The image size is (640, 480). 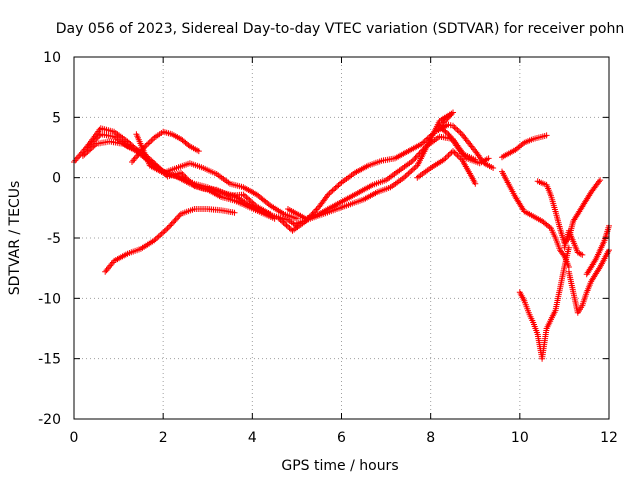 What do you see at coordinates (341, 438) in the screenshot?
I see `x-tick-label: 6` at bounding box center [341, 438].